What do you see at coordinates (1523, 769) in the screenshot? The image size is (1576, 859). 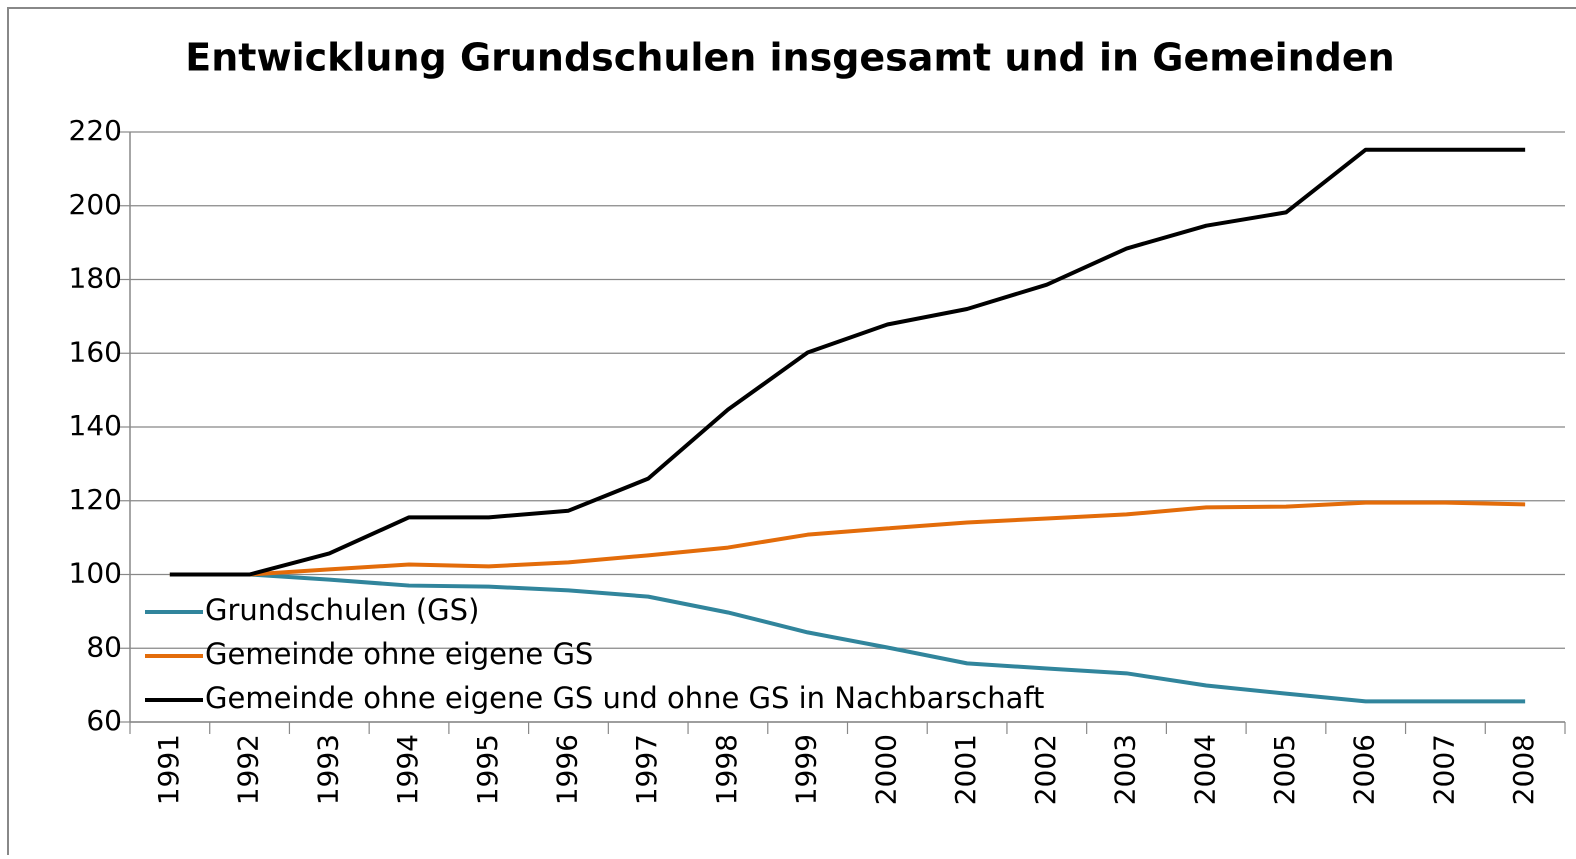 I see `x-tick-label: 2008` at bounding box center [1523, 769].